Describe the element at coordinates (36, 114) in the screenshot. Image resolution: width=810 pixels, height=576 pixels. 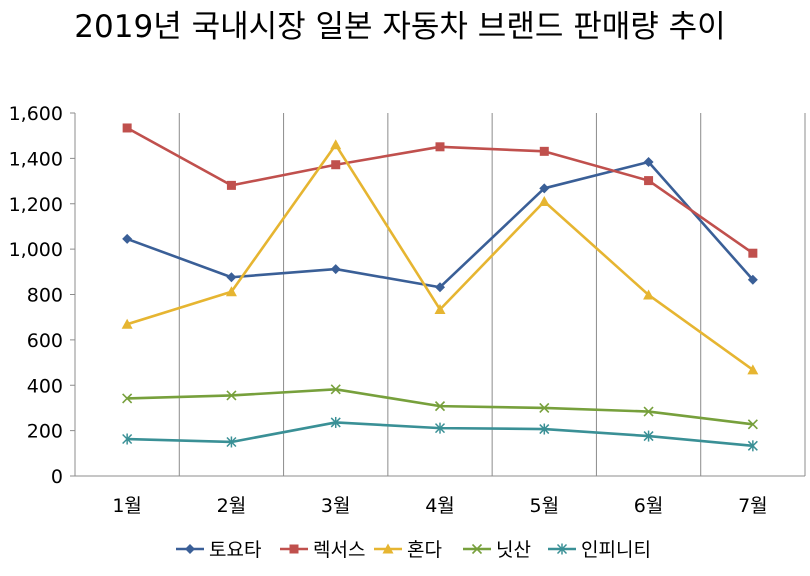
I see `y-tick-label: 1,600` at that location.